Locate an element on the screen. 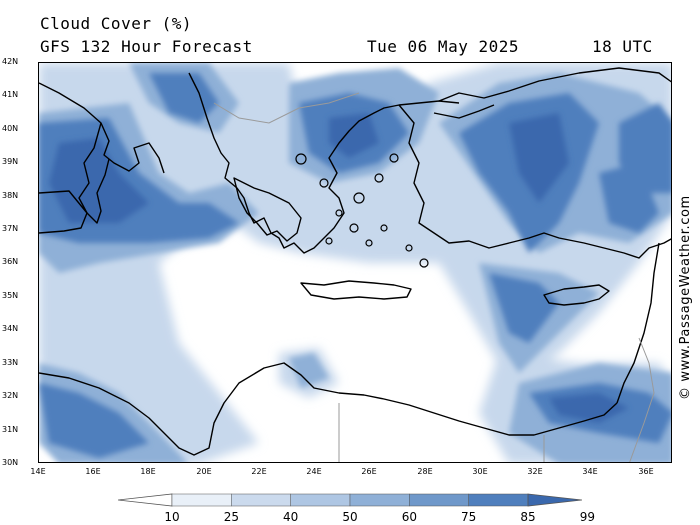 The width and height of the screenshot is (700, 525). legend-label: 25 is located at coordinates (231, 517).